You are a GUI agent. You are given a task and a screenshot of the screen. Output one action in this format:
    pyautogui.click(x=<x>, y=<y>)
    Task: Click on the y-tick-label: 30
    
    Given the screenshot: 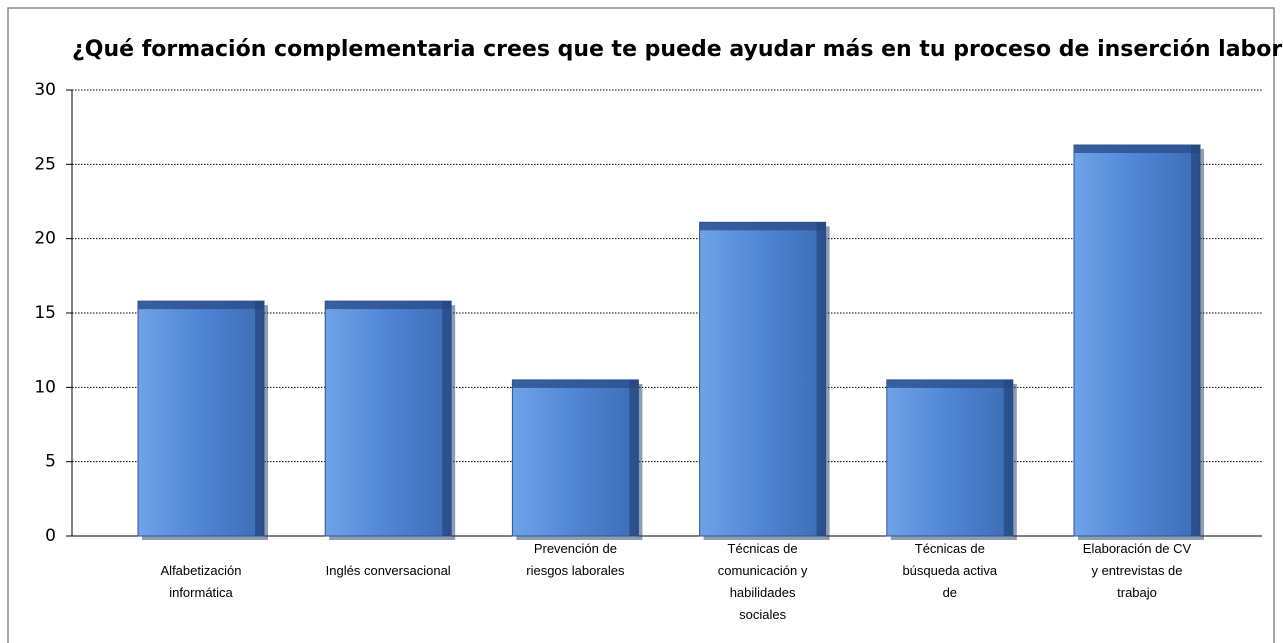 What is the action you would take?
    pyautogui.click(x=45, y=90)
    